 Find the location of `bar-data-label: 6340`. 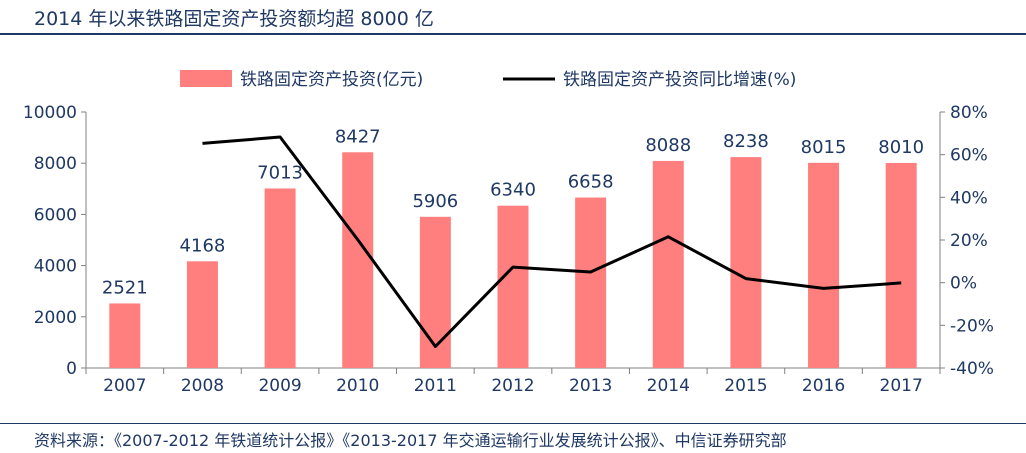

bar-data-label: 6340 is located at coordinates (513, 190).